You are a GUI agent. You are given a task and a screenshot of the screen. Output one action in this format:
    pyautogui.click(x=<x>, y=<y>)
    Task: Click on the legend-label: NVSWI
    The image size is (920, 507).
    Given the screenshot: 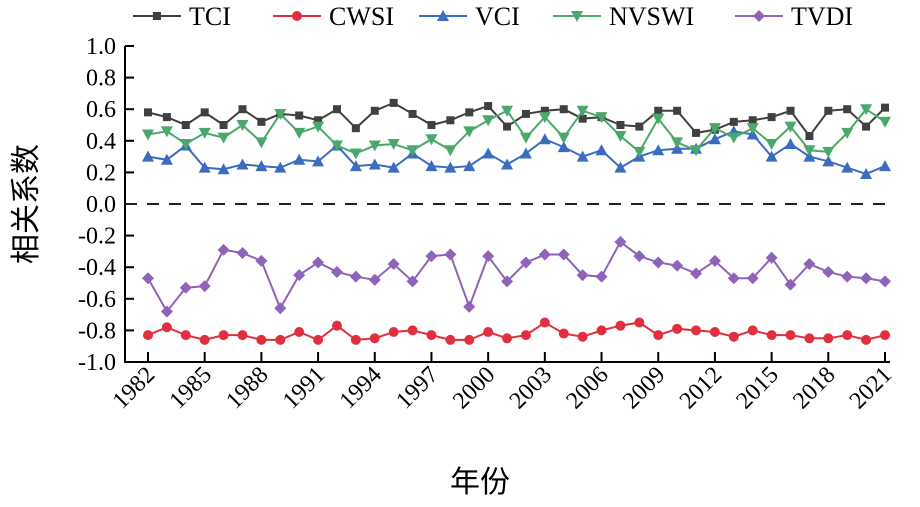 What is the action you would take?
    pyautogui.click(x=651, y=16)
    